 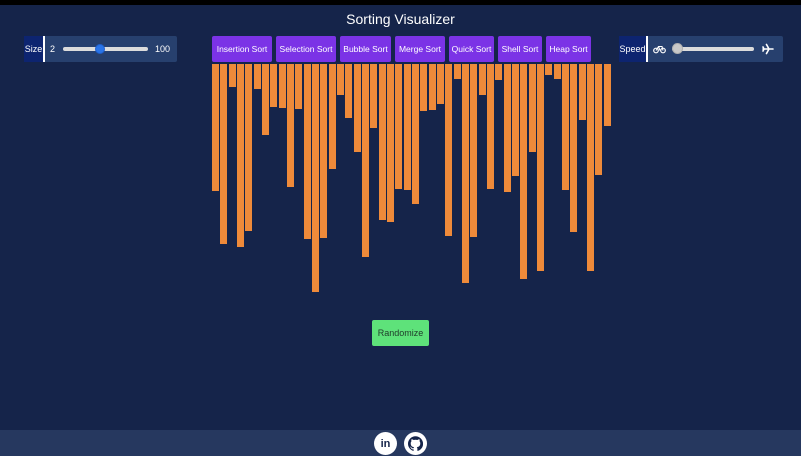 What do you see at coordinates (768, 49) in the screenshot?
I see `airplane-icon` at bounding box center [768, 49].